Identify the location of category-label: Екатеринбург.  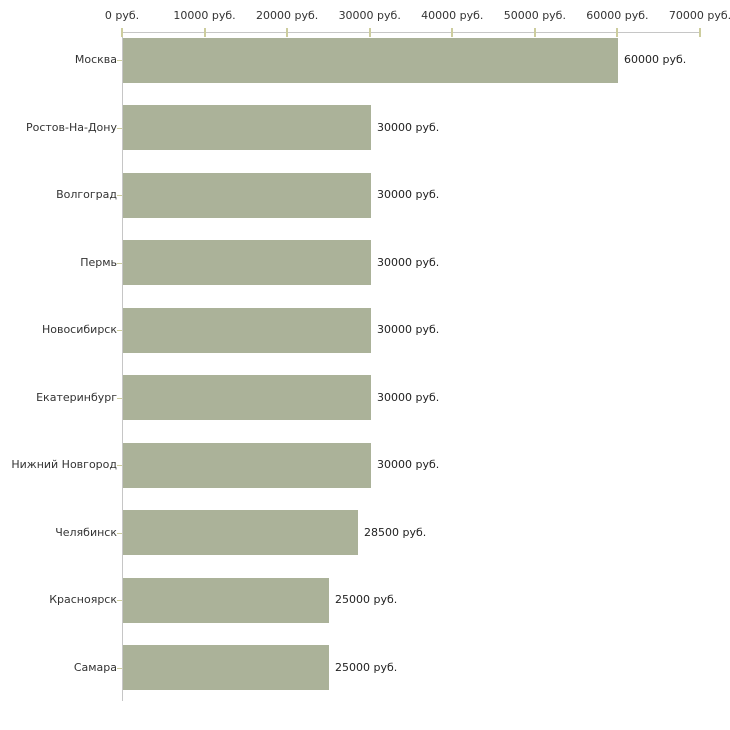
(76, 397).